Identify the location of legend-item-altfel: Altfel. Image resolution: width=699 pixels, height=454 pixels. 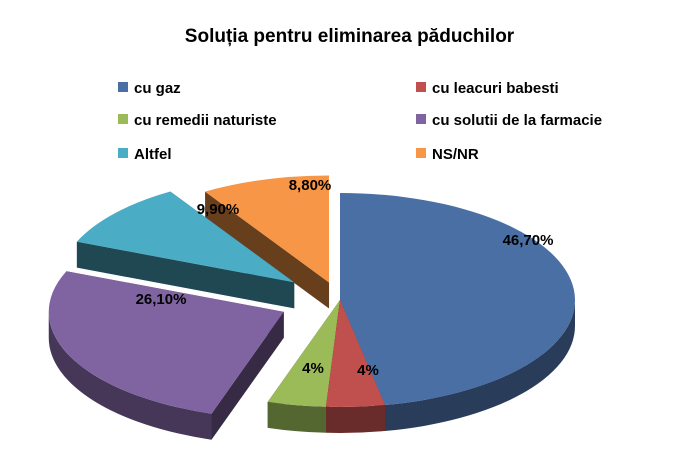
(145, 154).